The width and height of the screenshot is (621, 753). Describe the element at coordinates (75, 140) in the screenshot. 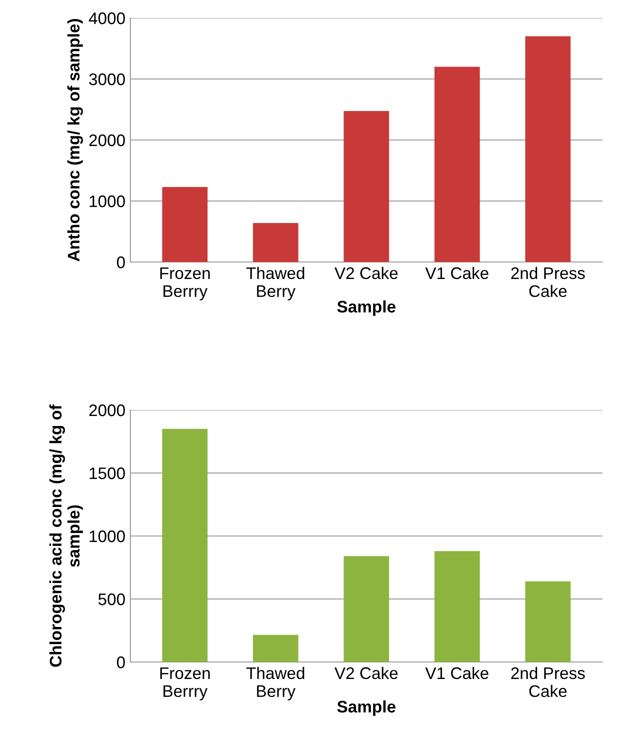

I see `y-axis-title: Antho conc (mg/ kg of sample)` at that location.